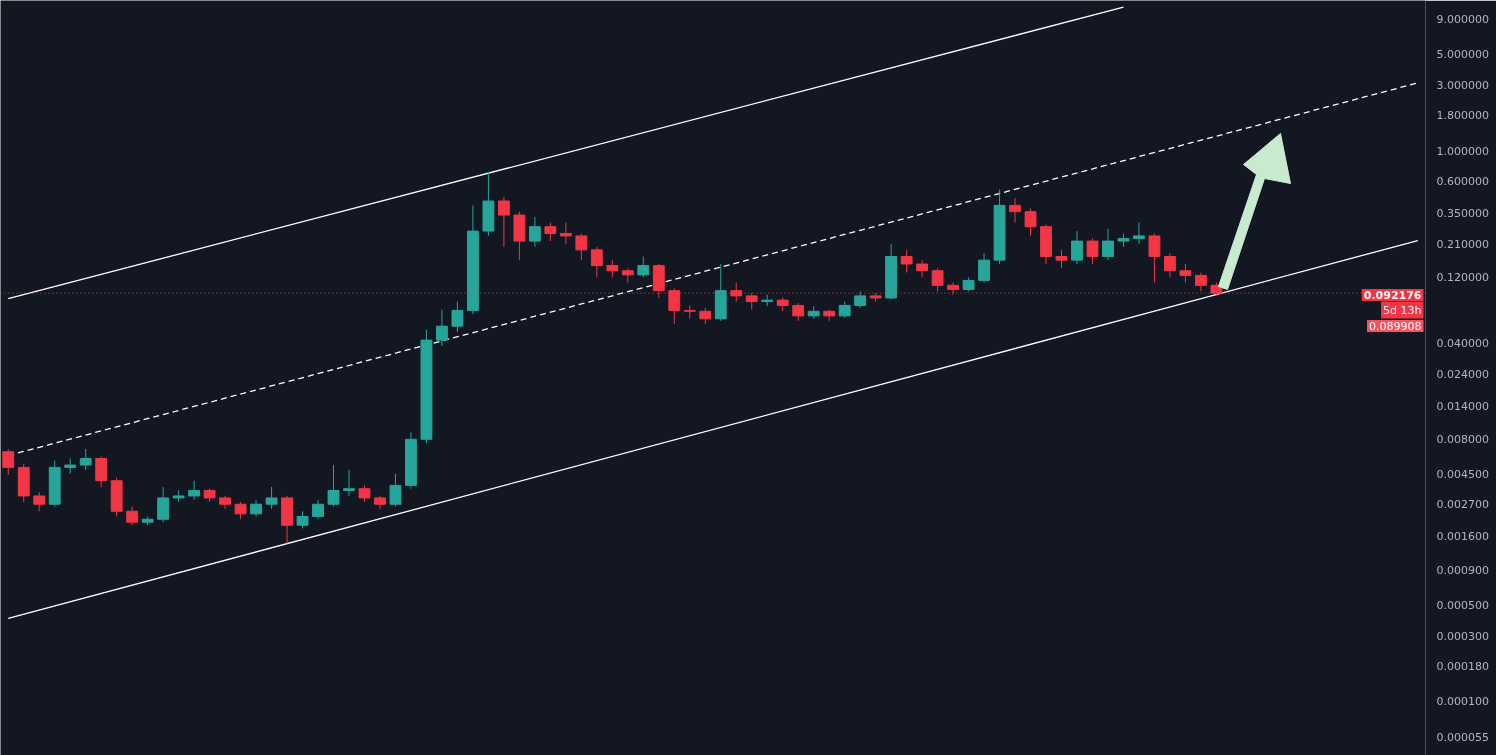  Describe the element at coordinates (1462, 116) in the screenshot. I see `y-tick-label: 1.800000` at that location.